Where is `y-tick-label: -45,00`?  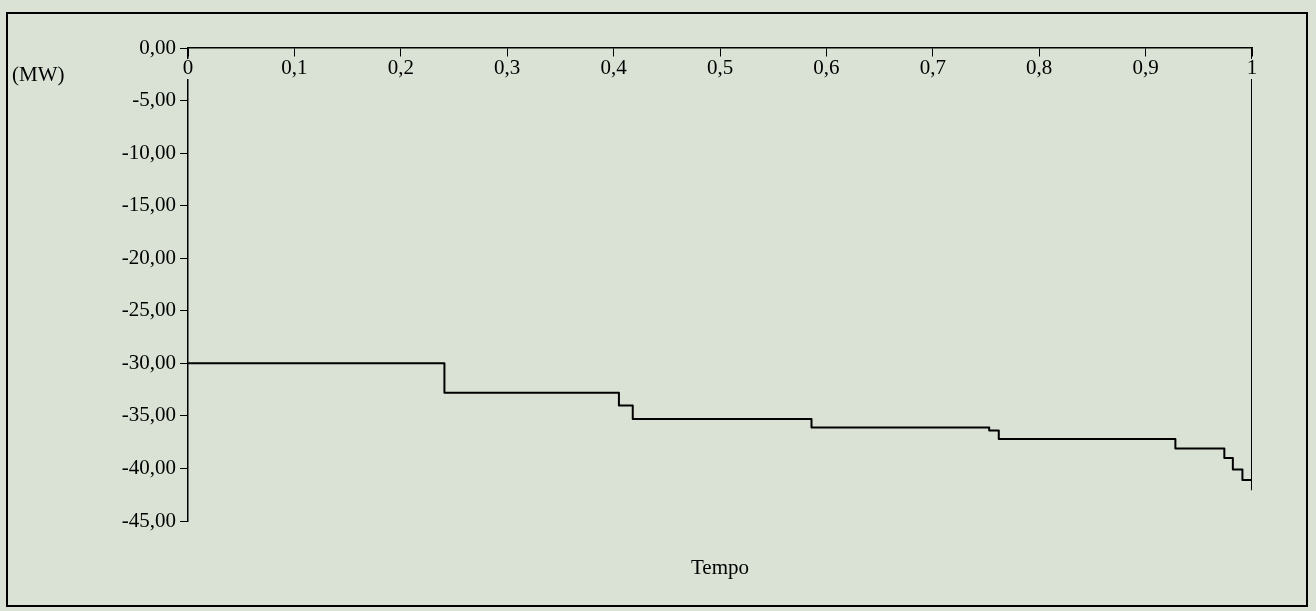 y-tick-label: -45,00 is located at coordinates (148, 519).